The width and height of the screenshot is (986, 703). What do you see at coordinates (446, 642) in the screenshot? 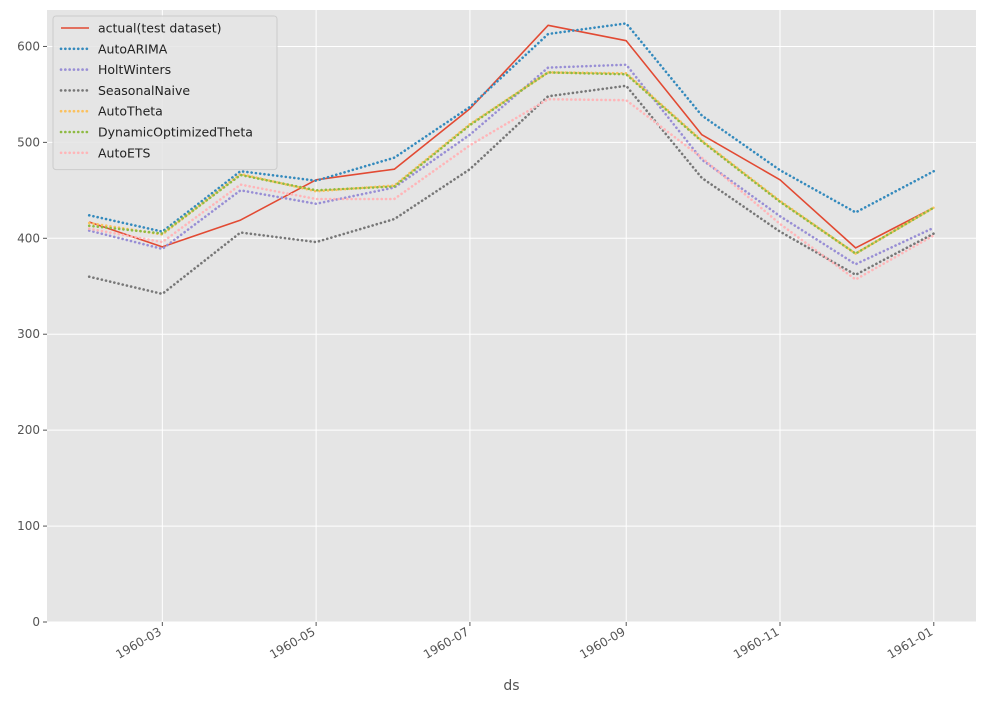
I see `x-tick-label: 1960-07` at bounding box center [446, 642].